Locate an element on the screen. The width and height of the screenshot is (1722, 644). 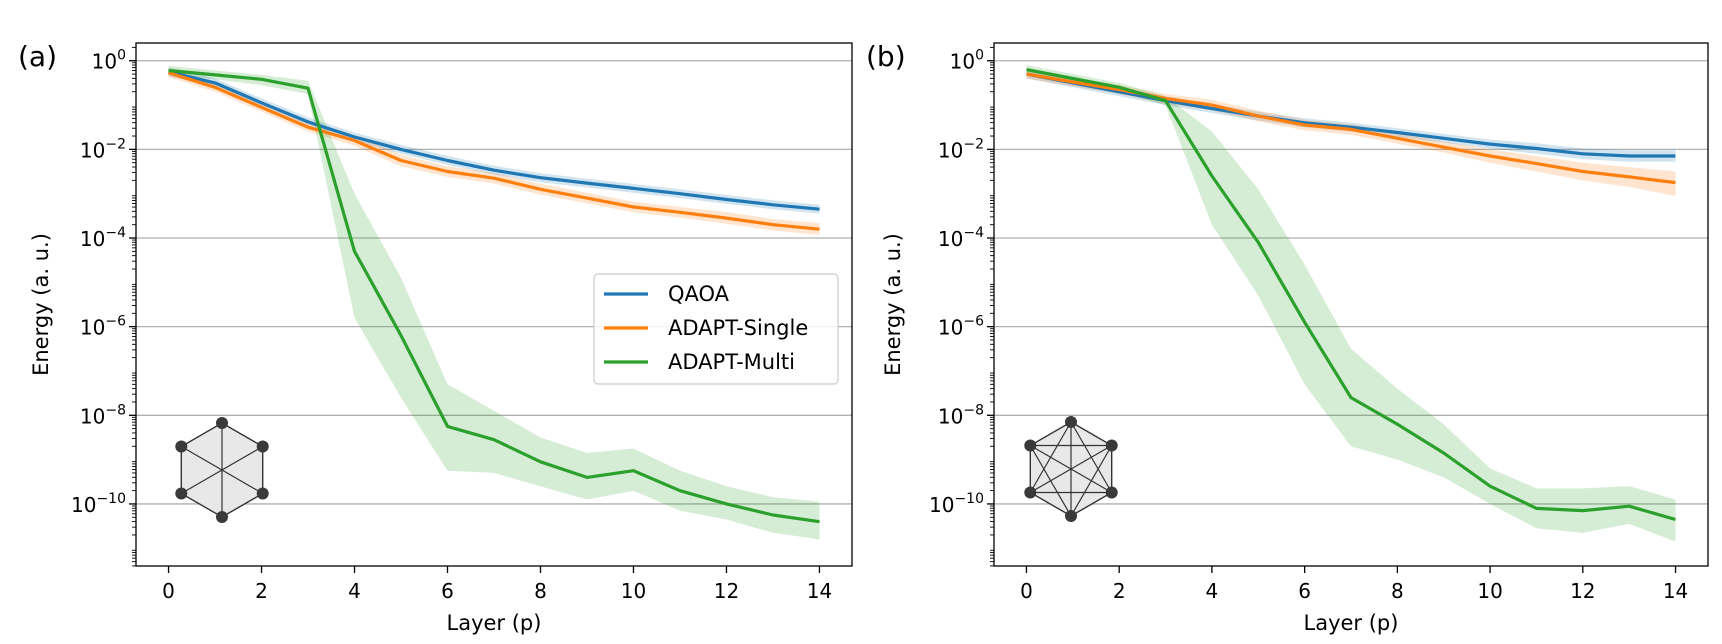
legend-box is located at coordinates (716, 329).